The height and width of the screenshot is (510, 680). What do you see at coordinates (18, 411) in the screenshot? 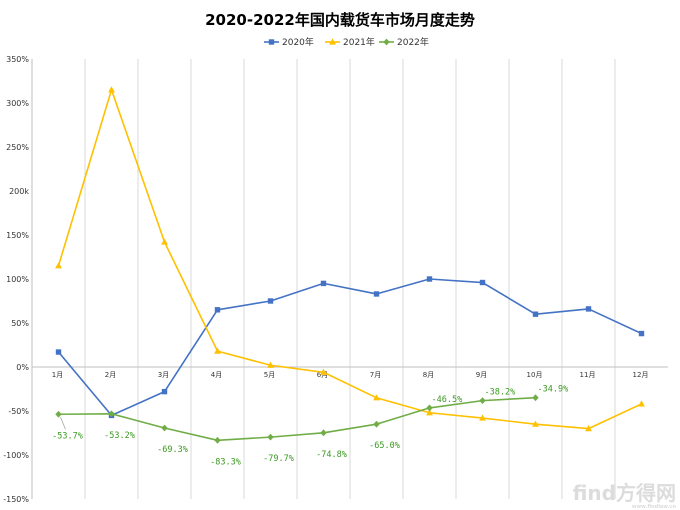
I see `y-tick-label: -50%` at bounding box center [18, 411].